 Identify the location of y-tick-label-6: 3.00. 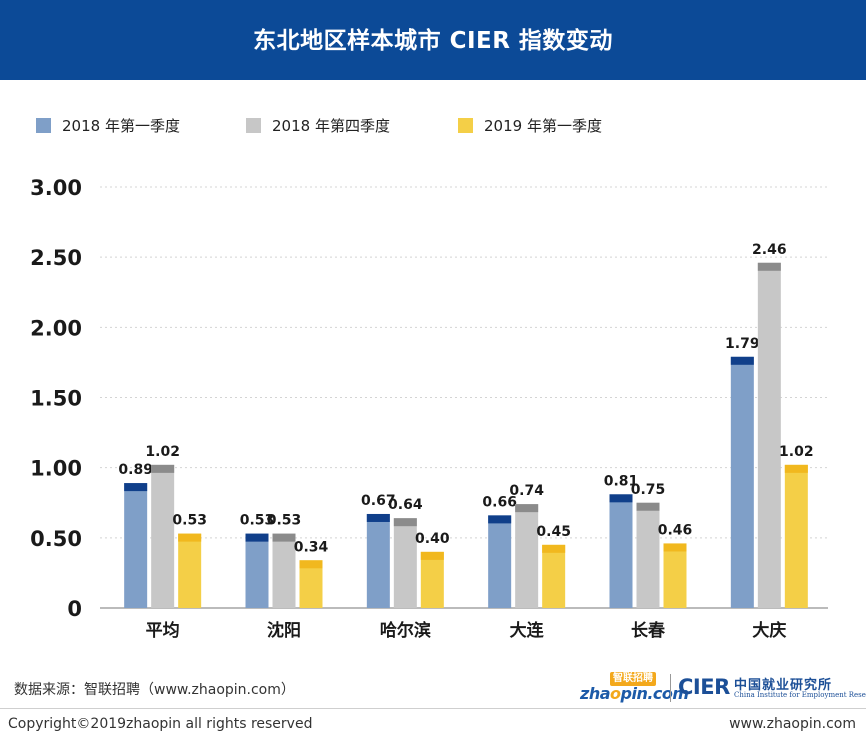
(56, 188).